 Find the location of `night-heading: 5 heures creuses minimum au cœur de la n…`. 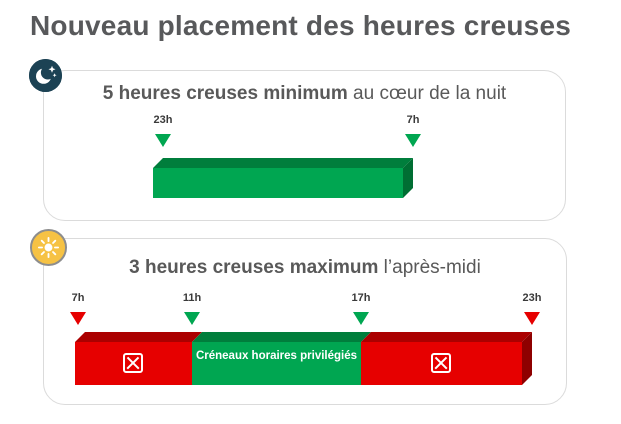

night-heading: 5 heures creuses minimum au cœur de la n… is located at coordinates (304, 94).